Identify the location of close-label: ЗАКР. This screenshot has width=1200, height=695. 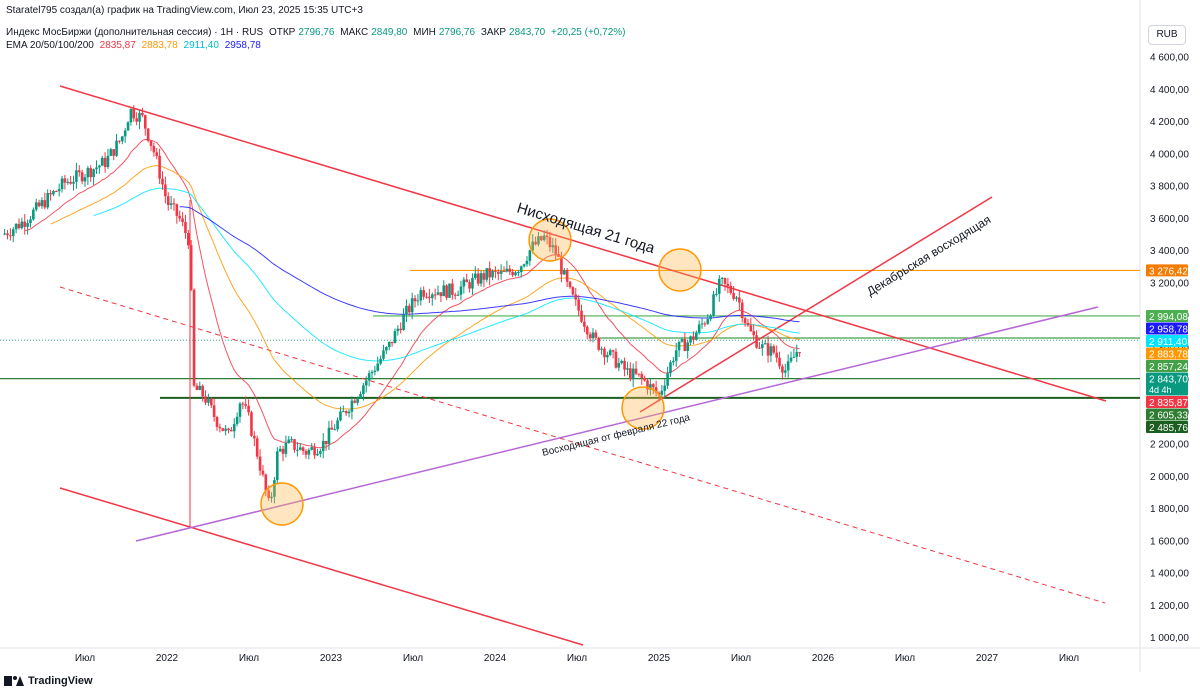
(493, 32).